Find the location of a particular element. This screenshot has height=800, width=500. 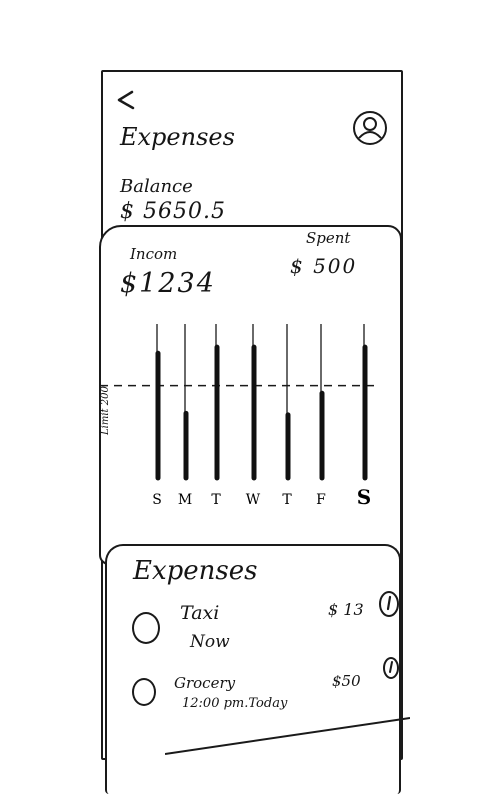

back-arrow-icon is located at coordinates (127, 101).